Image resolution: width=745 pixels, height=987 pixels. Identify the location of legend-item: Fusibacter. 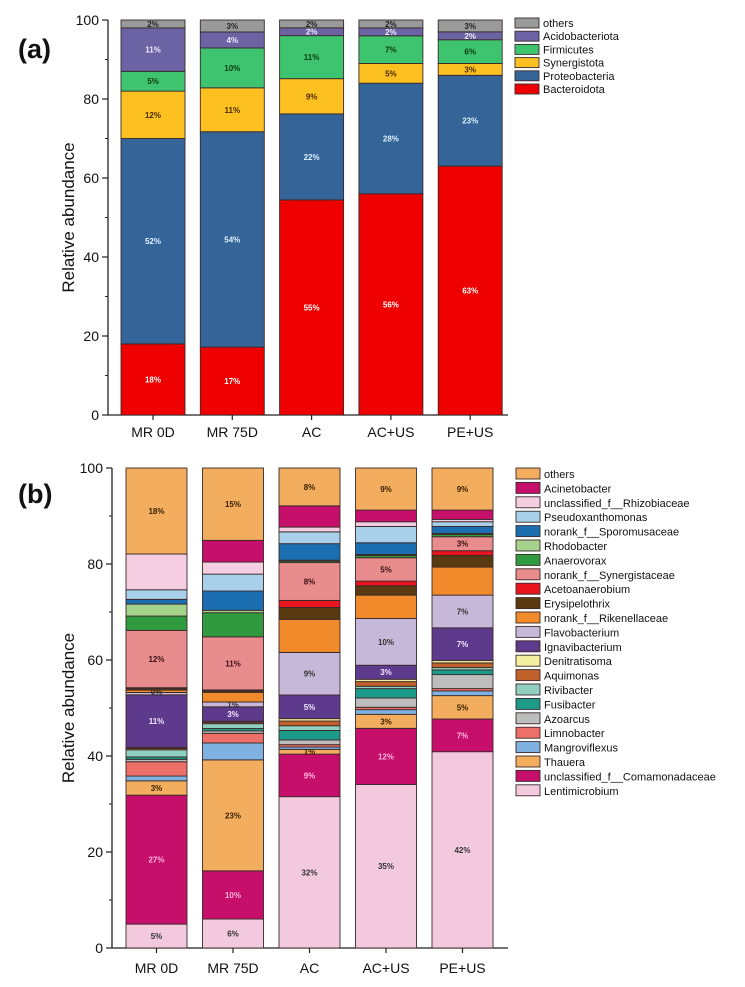
(555, 704).